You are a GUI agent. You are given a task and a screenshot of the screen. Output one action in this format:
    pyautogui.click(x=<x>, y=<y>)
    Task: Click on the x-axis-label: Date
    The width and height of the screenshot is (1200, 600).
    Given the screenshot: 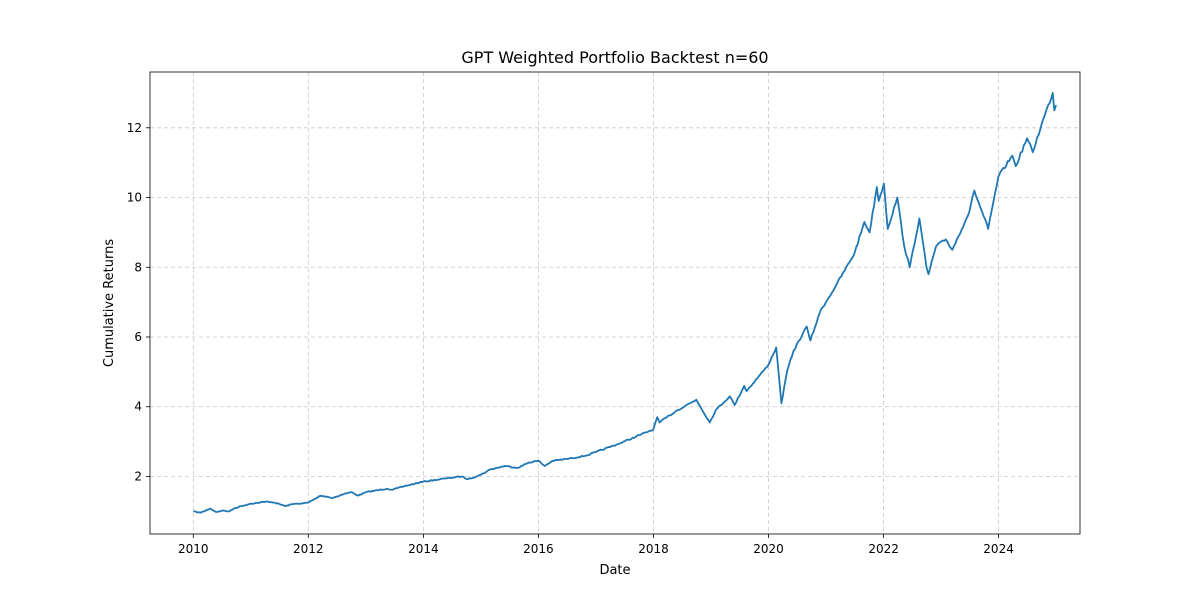 What is the action you would take?
    pyautogui.click(x=614, y=570)
    